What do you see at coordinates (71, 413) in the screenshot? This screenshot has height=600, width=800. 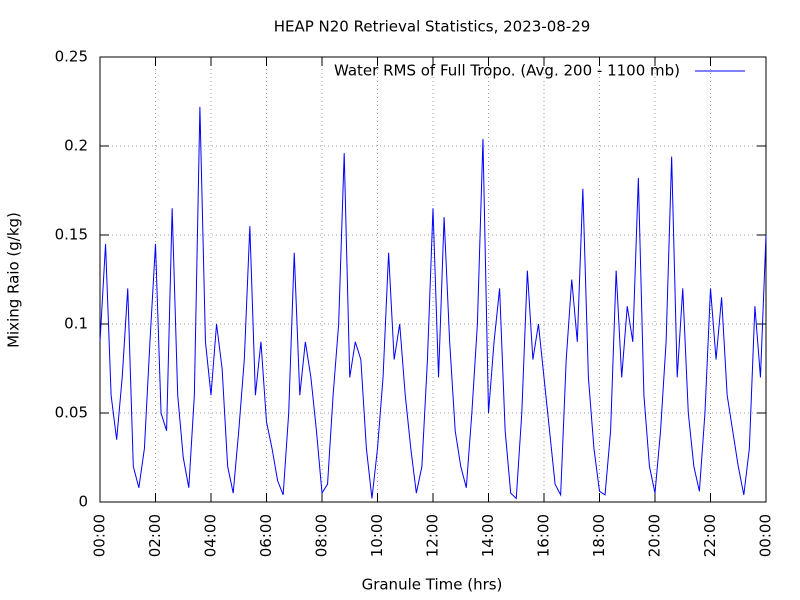 I see `y-tick-label: 0.05` at bounding box center [71, 413].